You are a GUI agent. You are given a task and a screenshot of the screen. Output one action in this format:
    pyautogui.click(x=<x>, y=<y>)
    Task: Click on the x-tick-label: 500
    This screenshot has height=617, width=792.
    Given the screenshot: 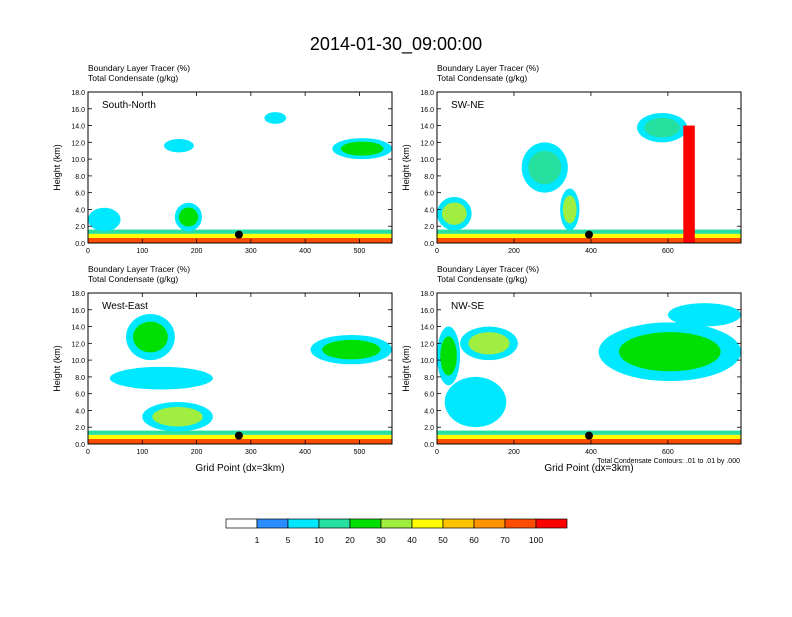 What is the action you would take?
    pyautogui.click(x=360, y=452)
    